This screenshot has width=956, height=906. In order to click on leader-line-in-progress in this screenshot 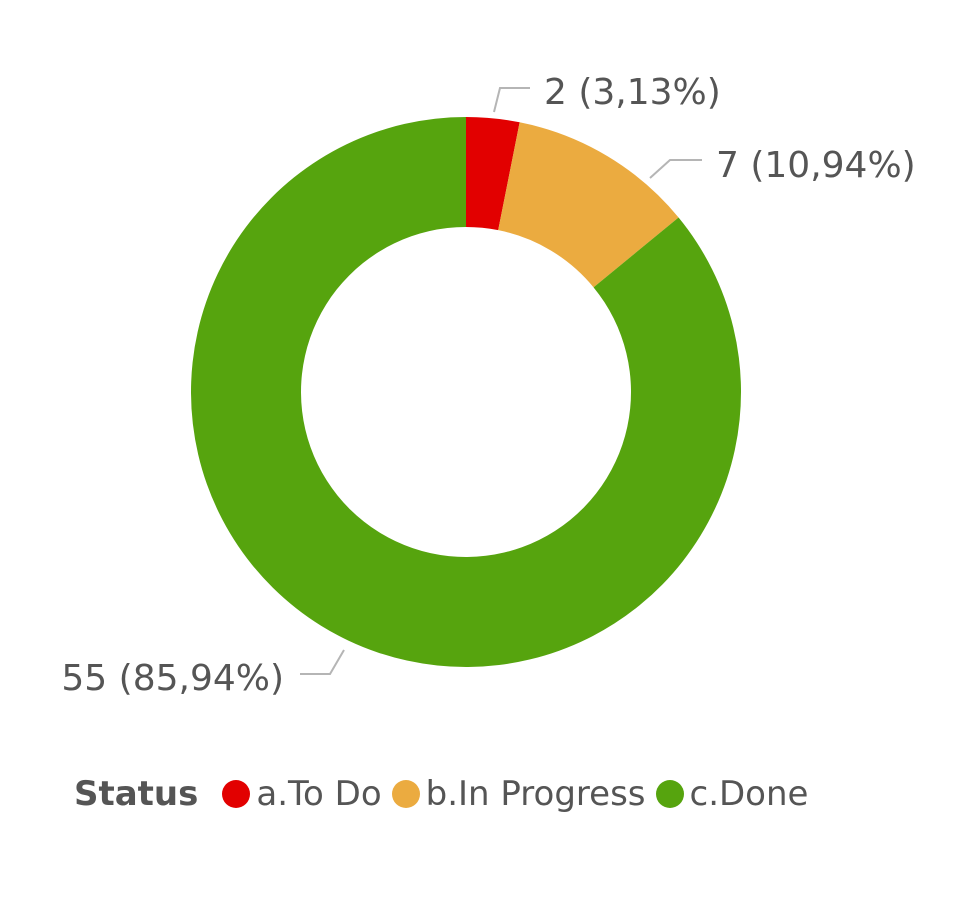, I will do `click(675, 169)`.